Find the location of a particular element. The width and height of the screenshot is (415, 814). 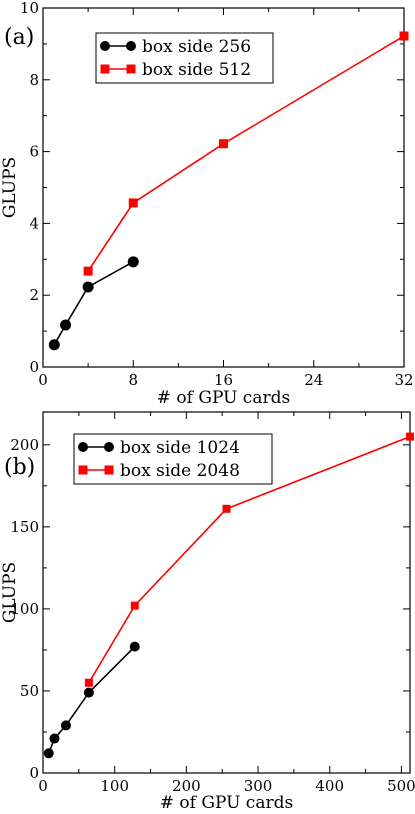

x-tick-label: 8 is located at coordinates (133, 380).